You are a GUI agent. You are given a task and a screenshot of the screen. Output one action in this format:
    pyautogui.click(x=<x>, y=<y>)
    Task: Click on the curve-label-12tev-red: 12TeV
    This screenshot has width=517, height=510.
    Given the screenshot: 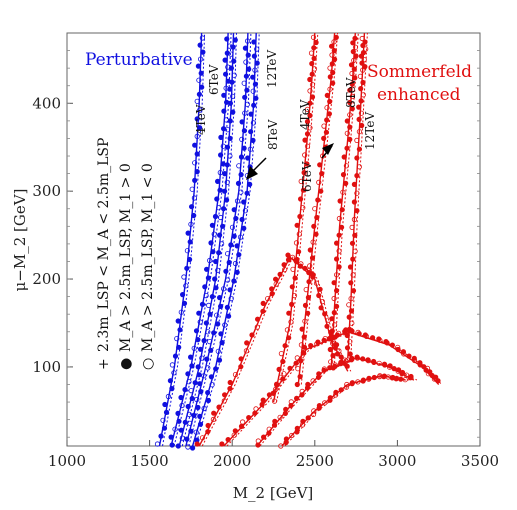 What is the action you would take?
    pyautogui.click(x=370, y=131)
    